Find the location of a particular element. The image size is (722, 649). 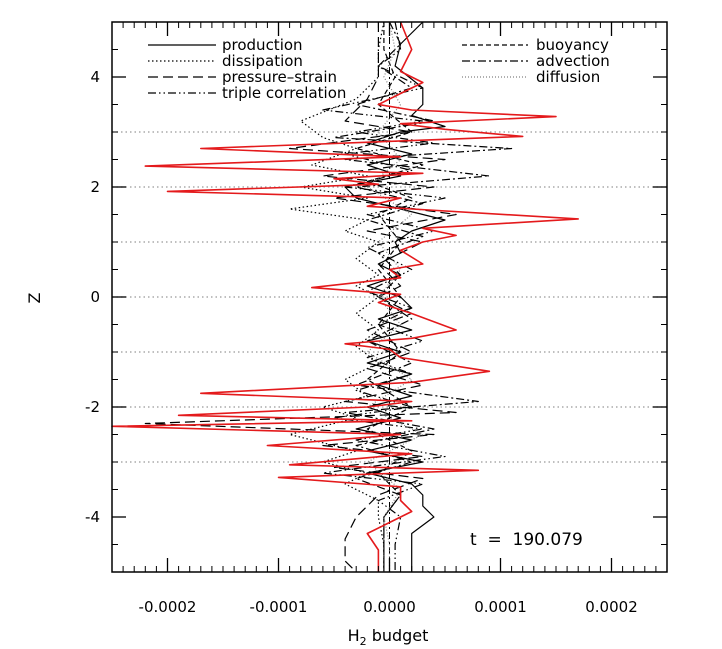

x-tick-label: 0.0000 is located at coordinates (389, 607).